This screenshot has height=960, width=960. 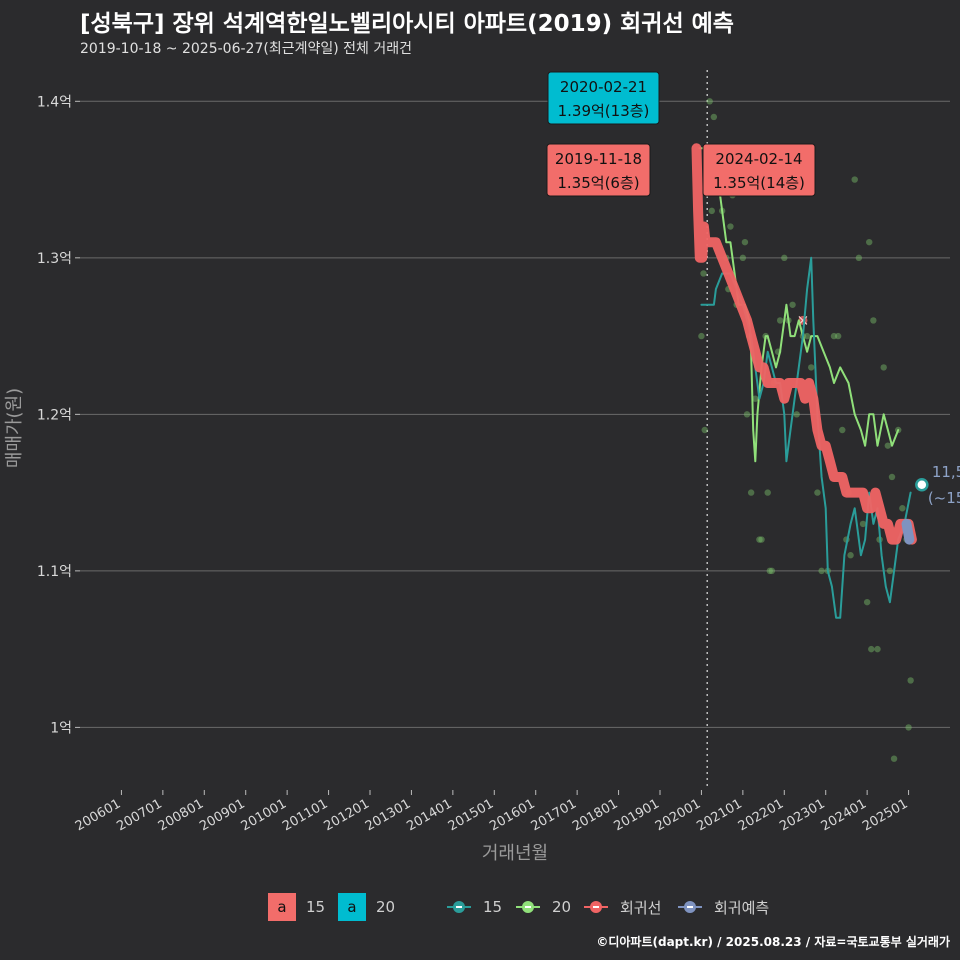 I want to click on x-tick-label: 201201, so click(x=347, y=815).